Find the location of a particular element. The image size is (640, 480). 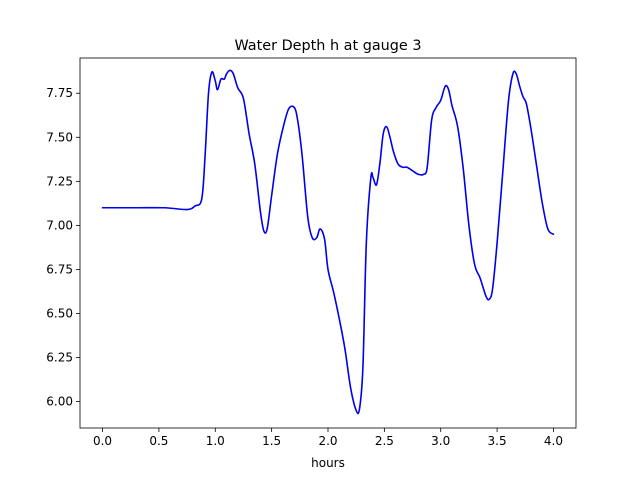

y-tick-label: 7.50 is located at coordinates (59, 137).